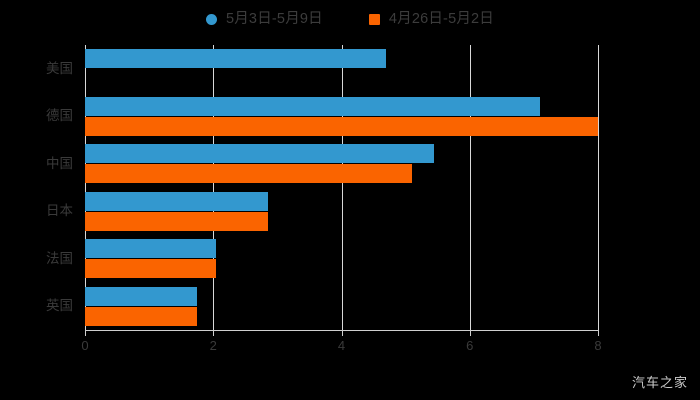  What do you see at coordinates (249, 174) in the screenshot?
I see `bar-中国-series-1` at bounding box center [249, 174].